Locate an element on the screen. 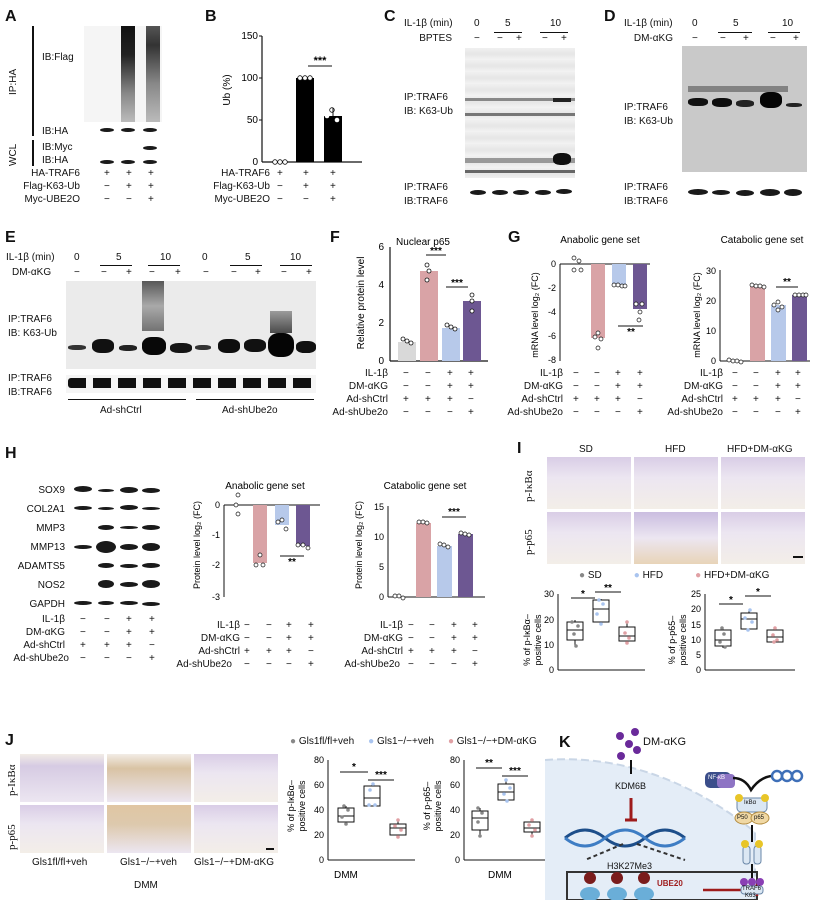  svg-text: 30 is located at coordinates (549, 594).